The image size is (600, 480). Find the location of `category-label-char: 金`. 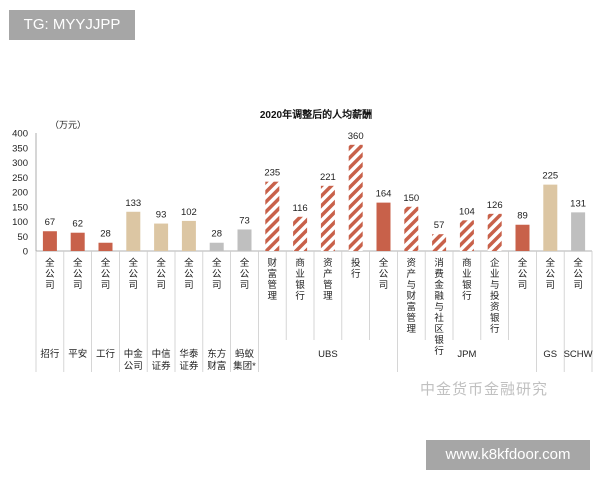

category-label-char: 金 is located at coordinates (439, 285).